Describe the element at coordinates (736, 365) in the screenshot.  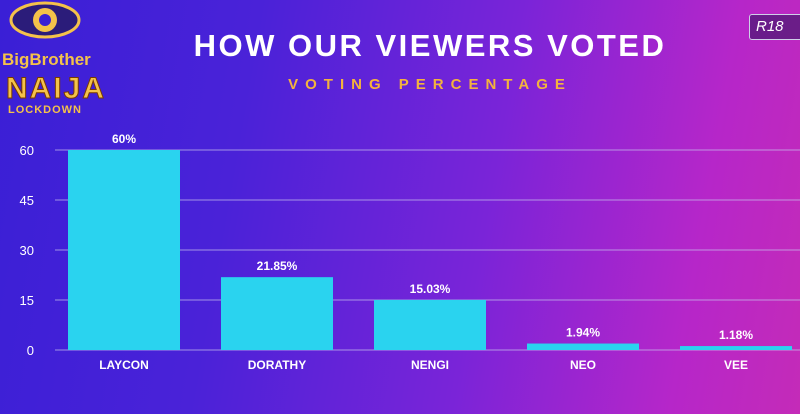
I see `x-tick-label: VEE` at that location.